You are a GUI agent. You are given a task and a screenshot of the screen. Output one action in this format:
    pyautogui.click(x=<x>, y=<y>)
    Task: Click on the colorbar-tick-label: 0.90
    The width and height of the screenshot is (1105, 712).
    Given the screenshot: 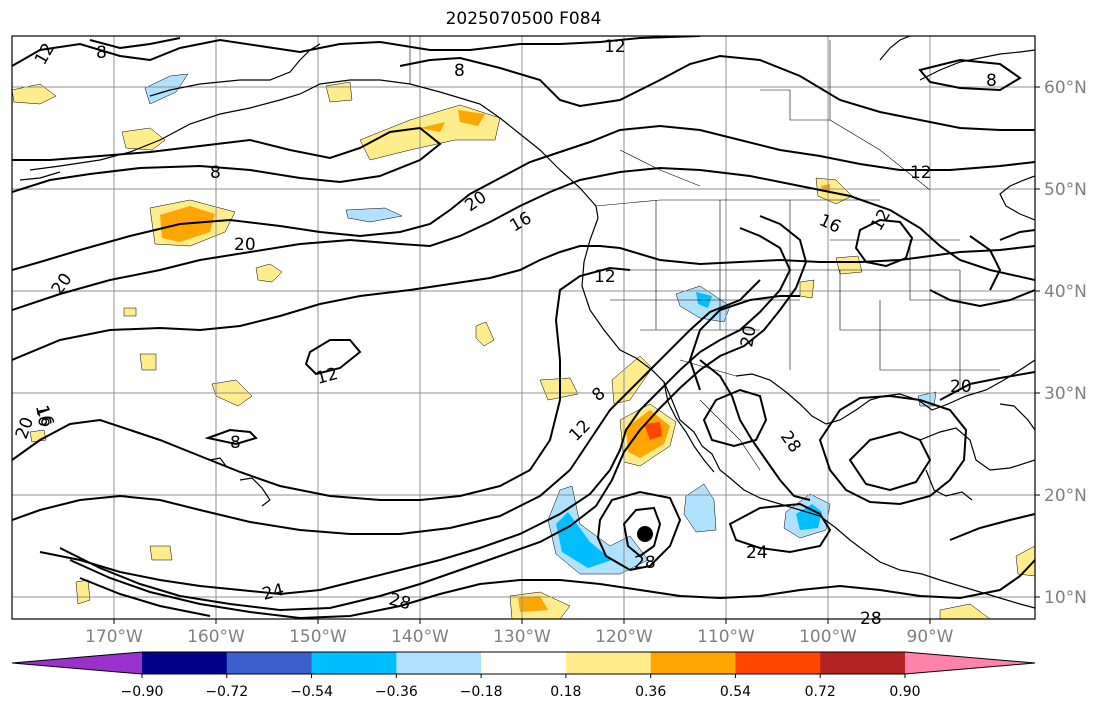 What is the action you would take?
    pyautogui.click(x=904, y=692)
    